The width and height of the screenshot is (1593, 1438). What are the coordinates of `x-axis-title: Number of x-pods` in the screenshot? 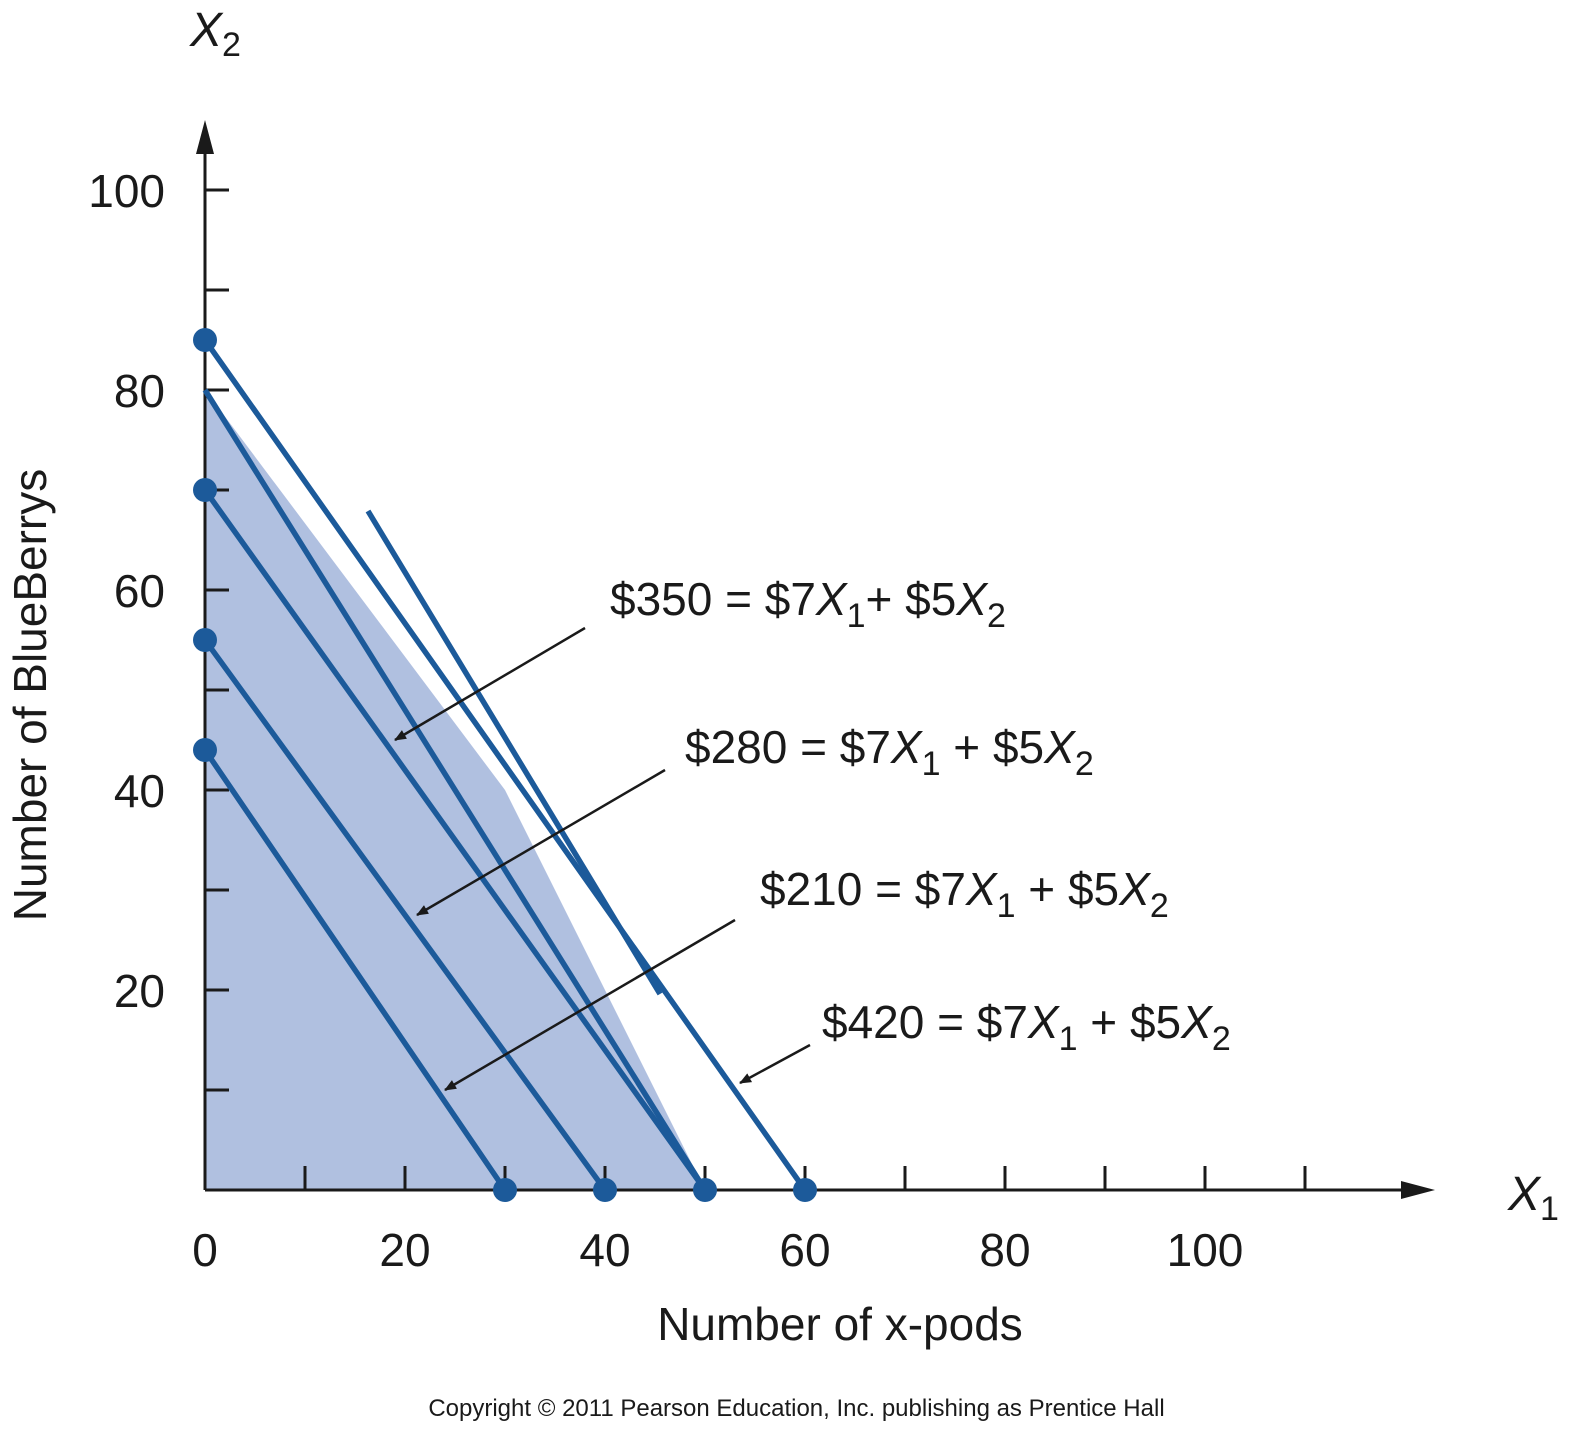 It's located at (840, 1324).